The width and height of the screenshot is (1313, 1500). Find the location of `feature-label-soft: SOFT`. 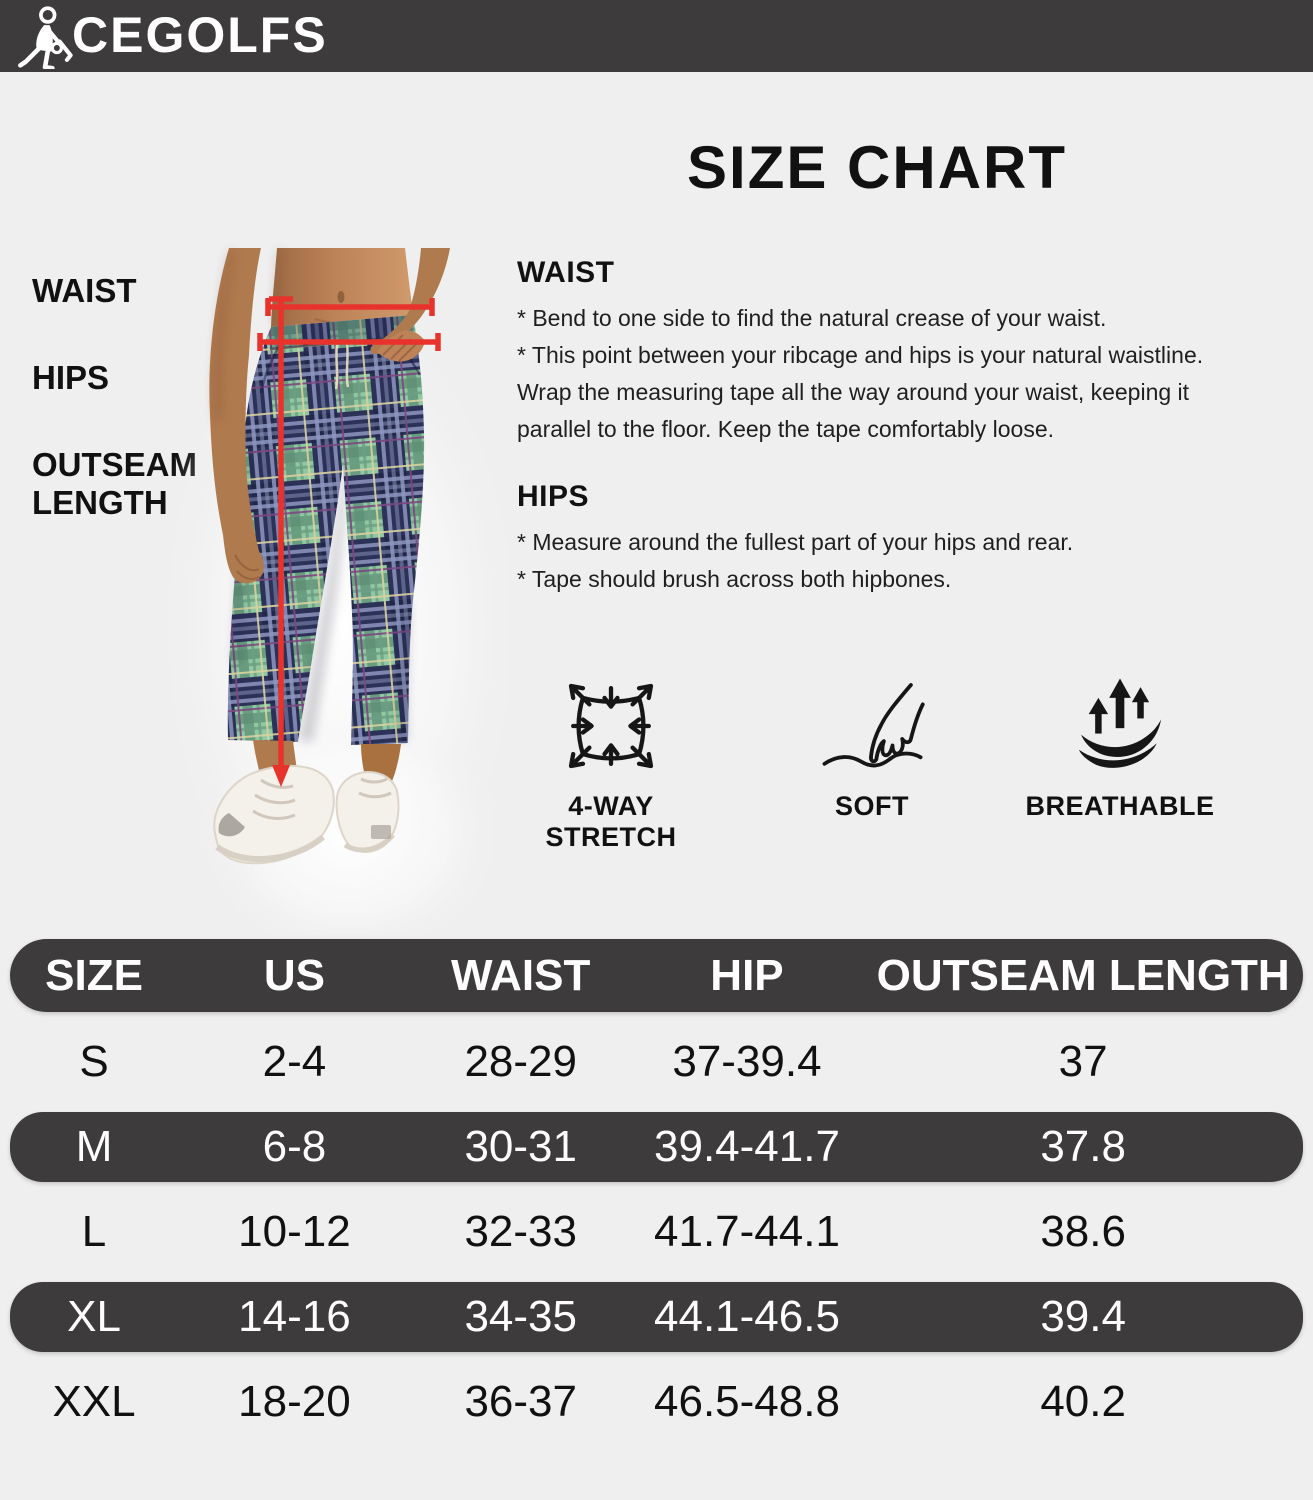

feature-label-soft: SOFT is located at coordinates (872, 806).